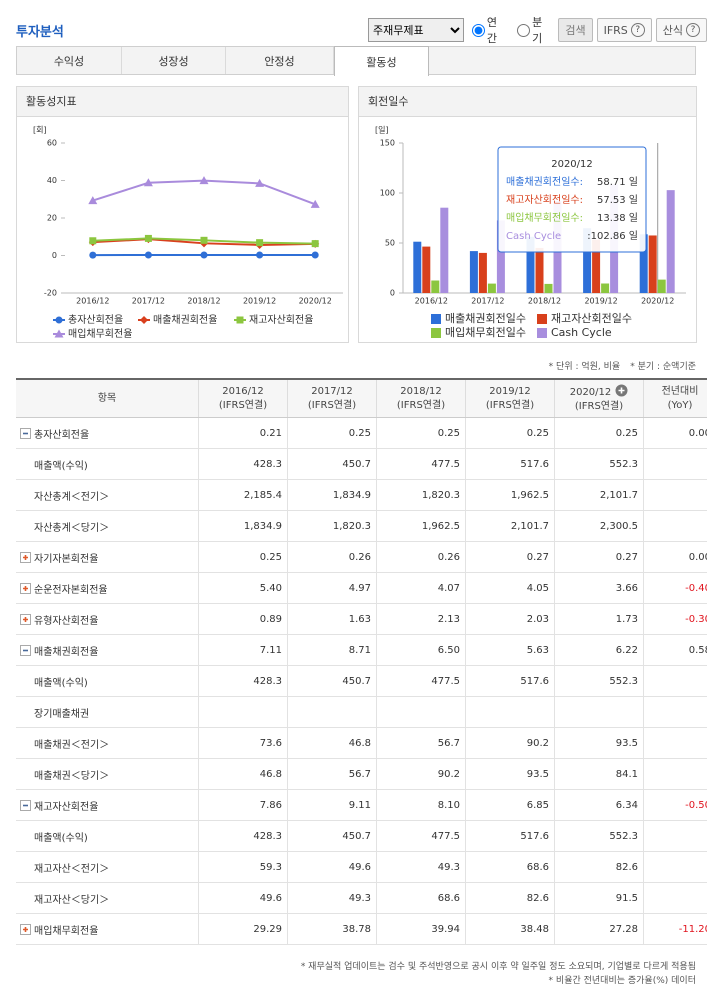  I want to click on expand-all-icon, so click(621, 390).